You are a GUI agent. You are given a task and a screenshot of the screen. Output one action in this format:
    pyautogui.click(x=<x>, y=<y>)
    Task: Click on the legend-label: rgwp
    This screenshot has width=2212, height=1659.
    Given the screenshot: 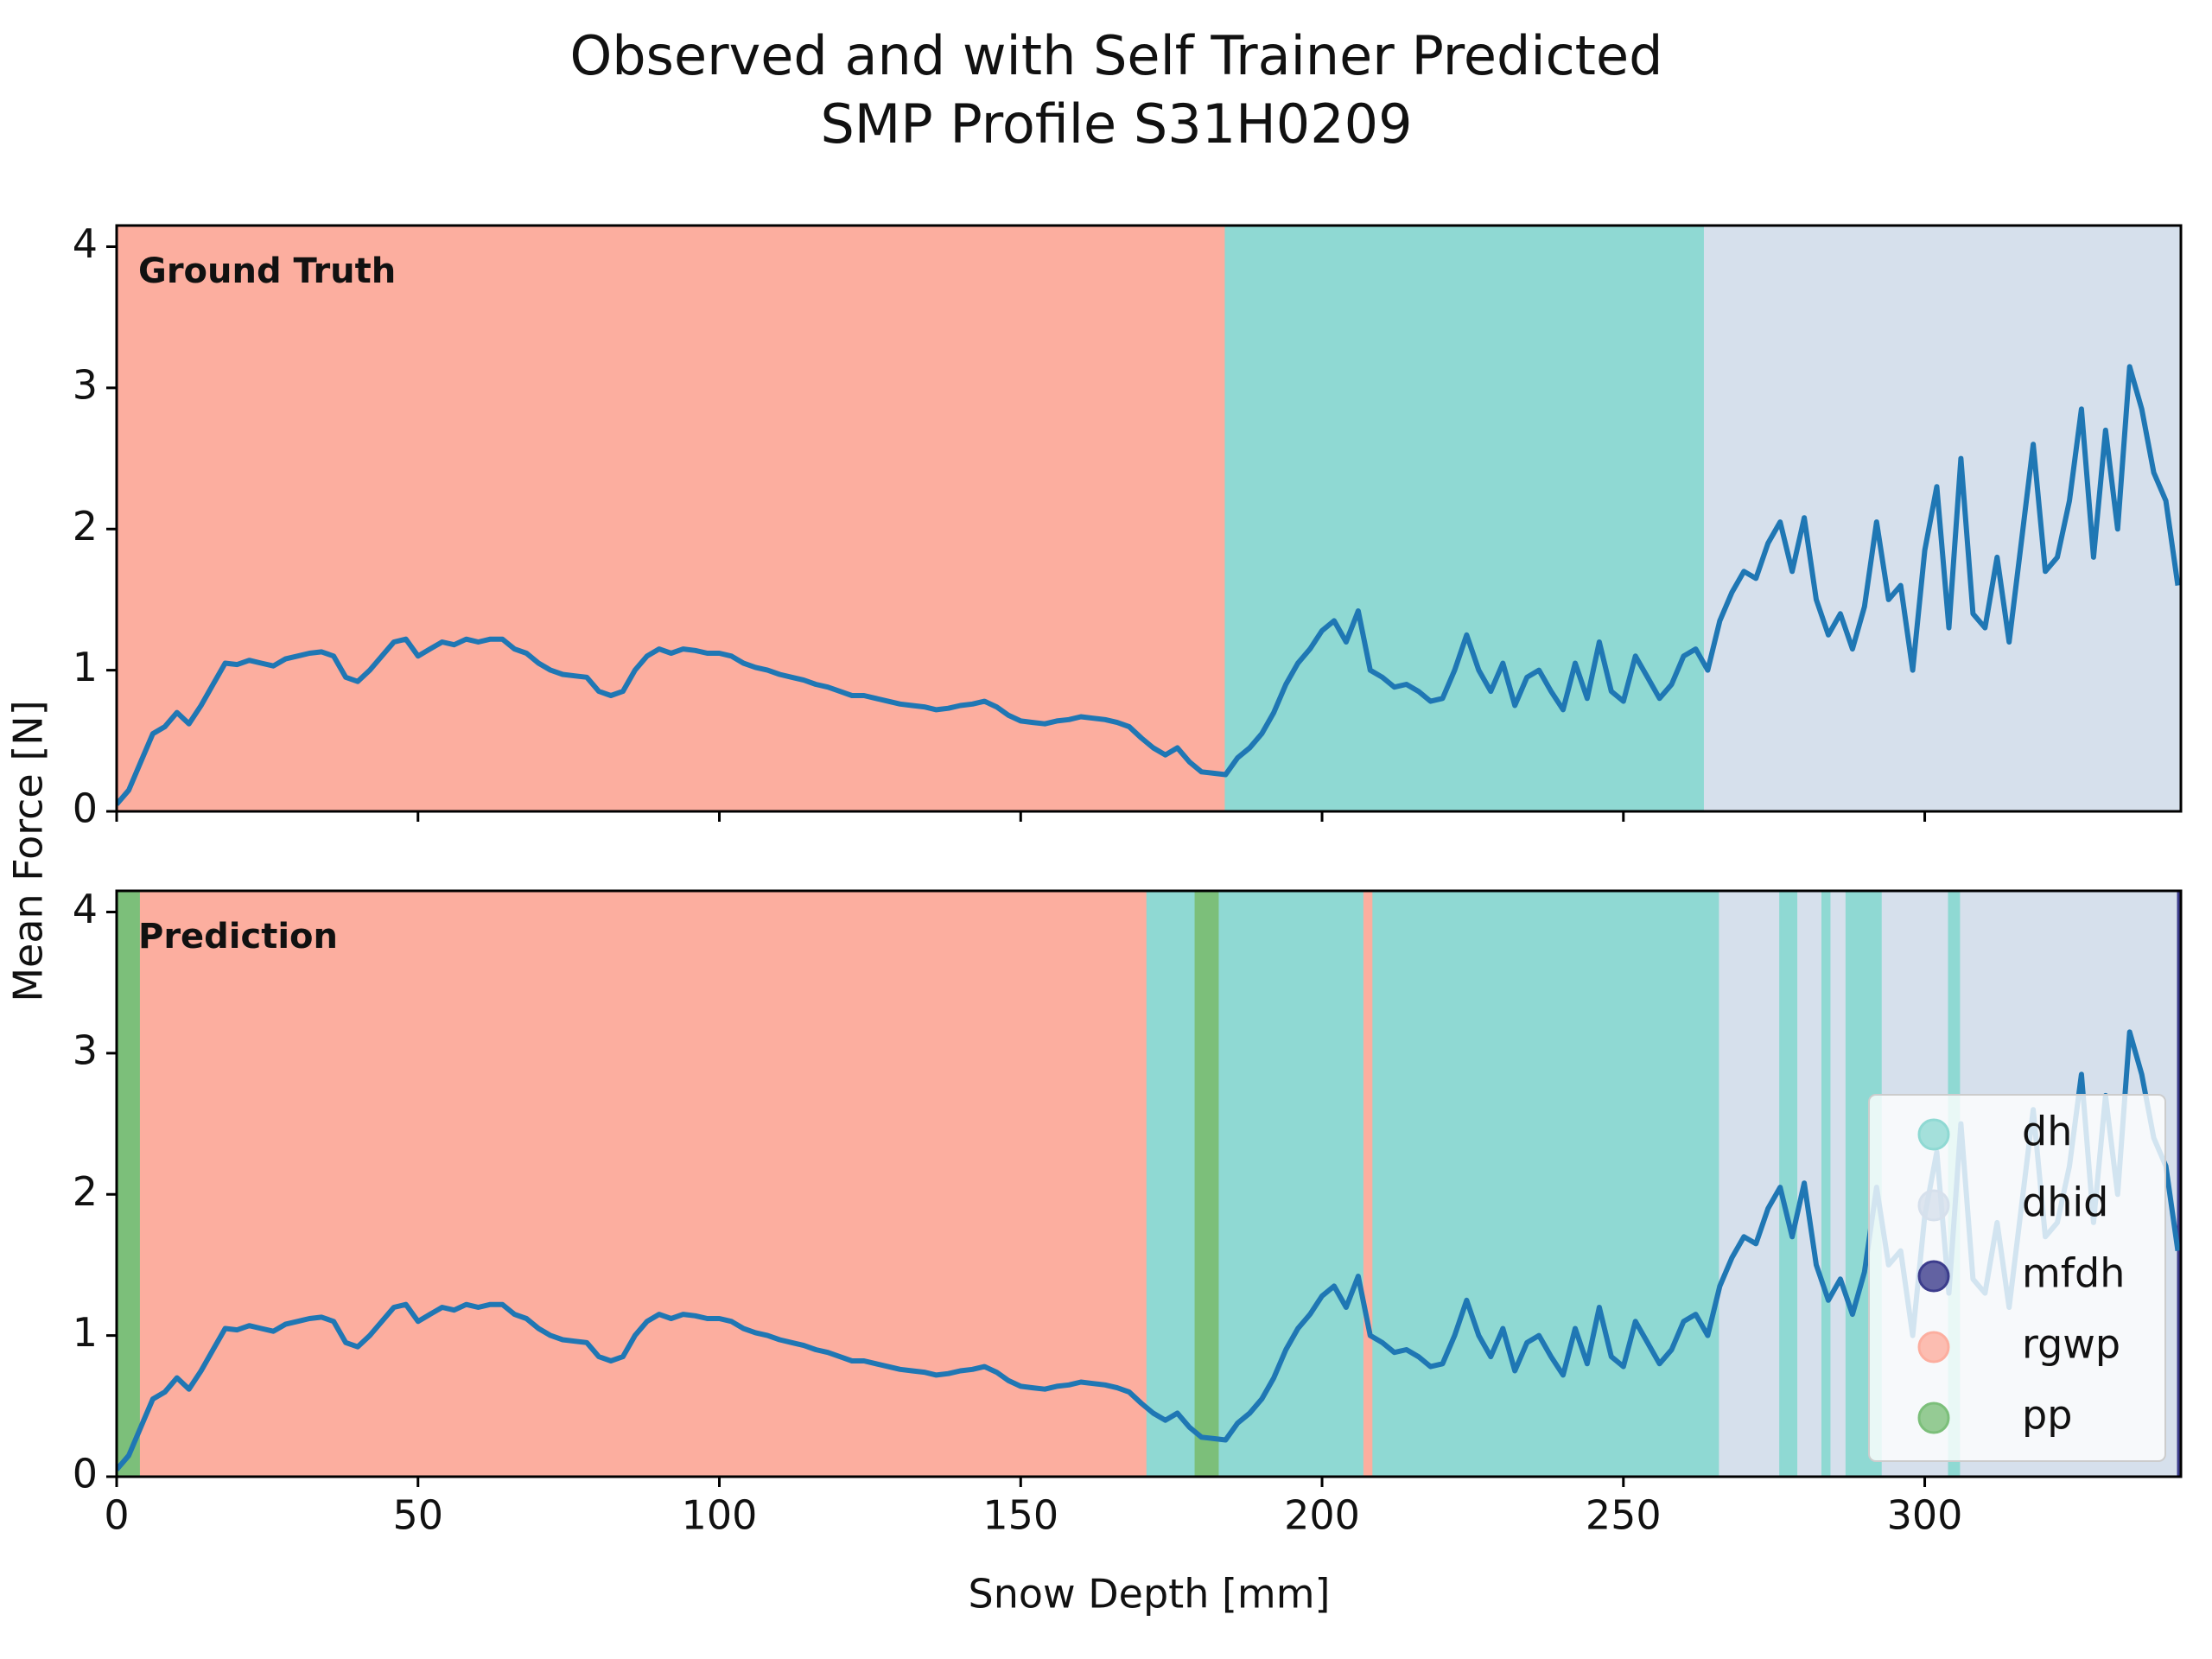 What is the action you would take?
    pyautogui.click(x=2071, y=1344)
    